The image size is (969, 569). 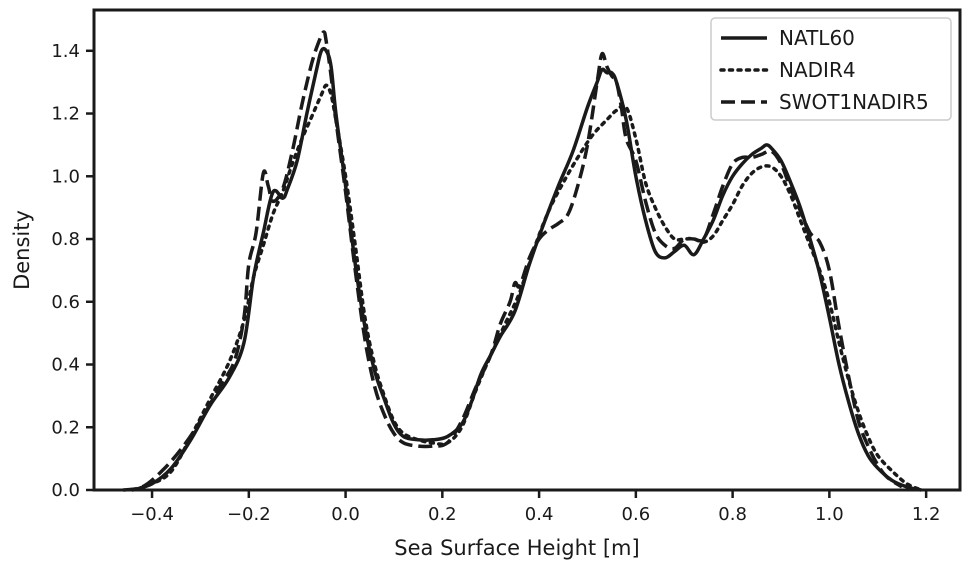 I want to click on y-tick-label: 0.8, so click(x=65, y=239).